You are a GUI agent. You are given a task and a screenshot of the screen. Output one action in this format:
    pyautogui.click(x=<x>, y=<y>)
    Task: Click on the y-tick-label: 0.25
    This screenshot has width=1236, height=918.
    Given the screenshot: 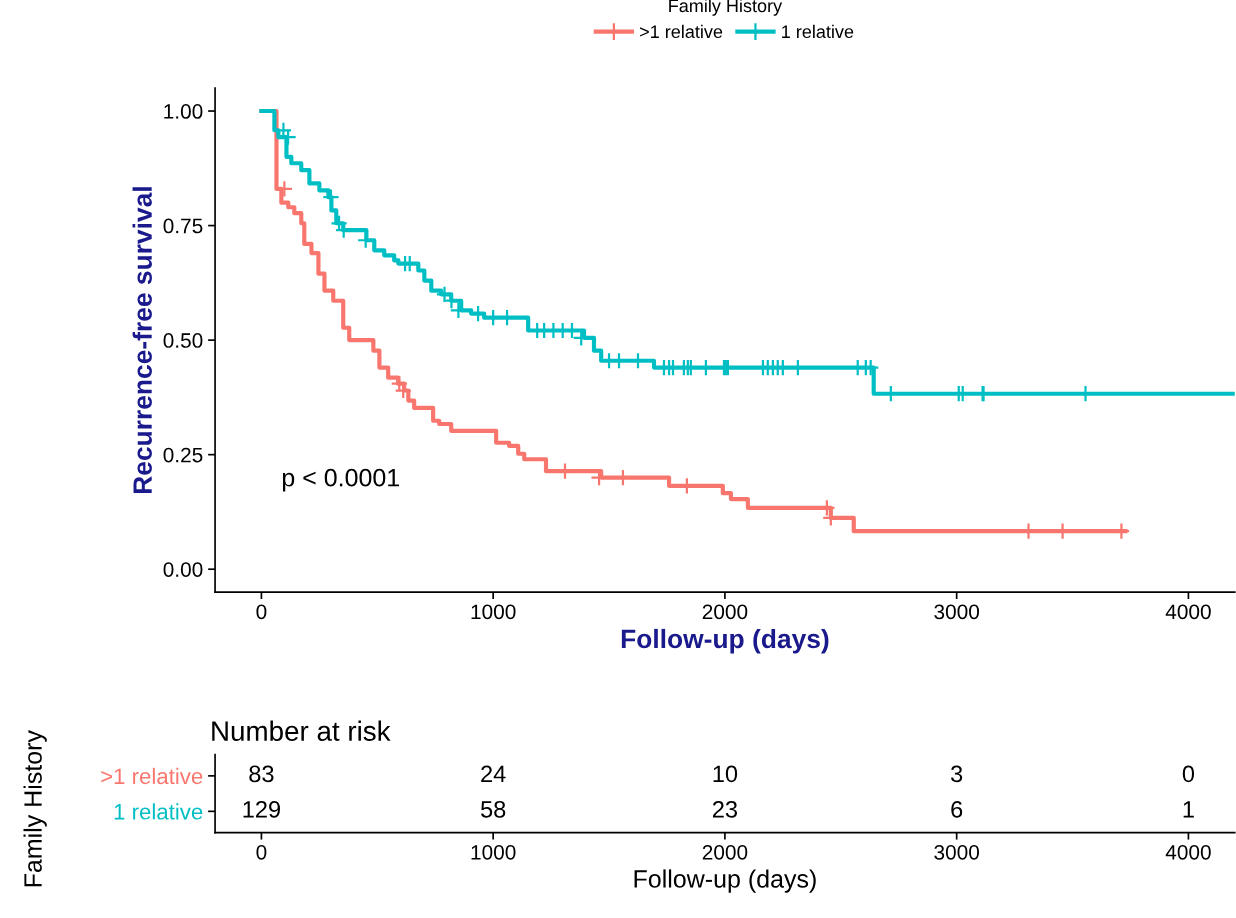 What is the action you would take?
    pyautogui.click(x=183, y=455)
    